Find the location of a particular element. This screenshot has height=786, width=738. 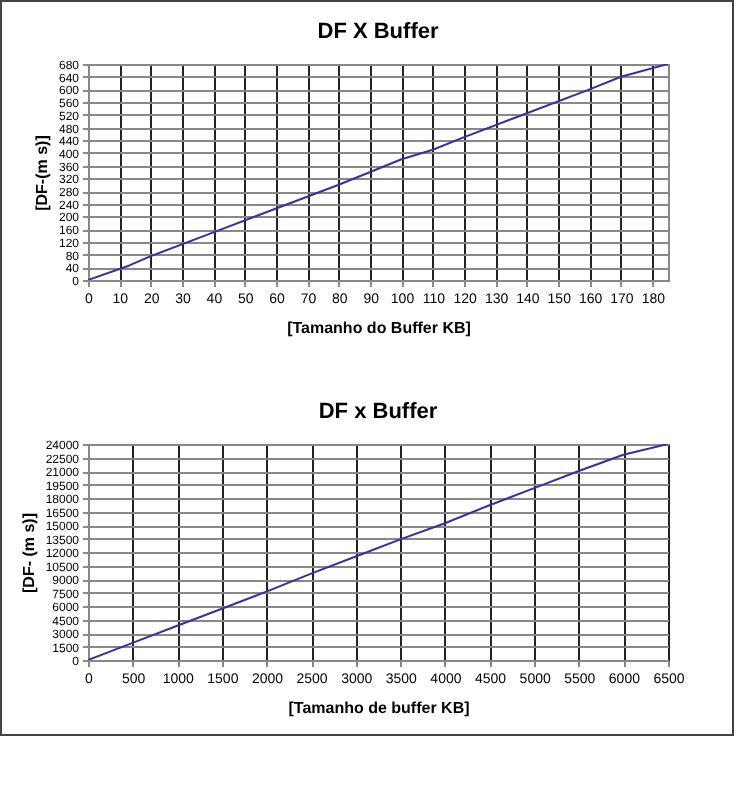

y-axis-title: [DF- (m s)] is located at coordinates (28, 552).